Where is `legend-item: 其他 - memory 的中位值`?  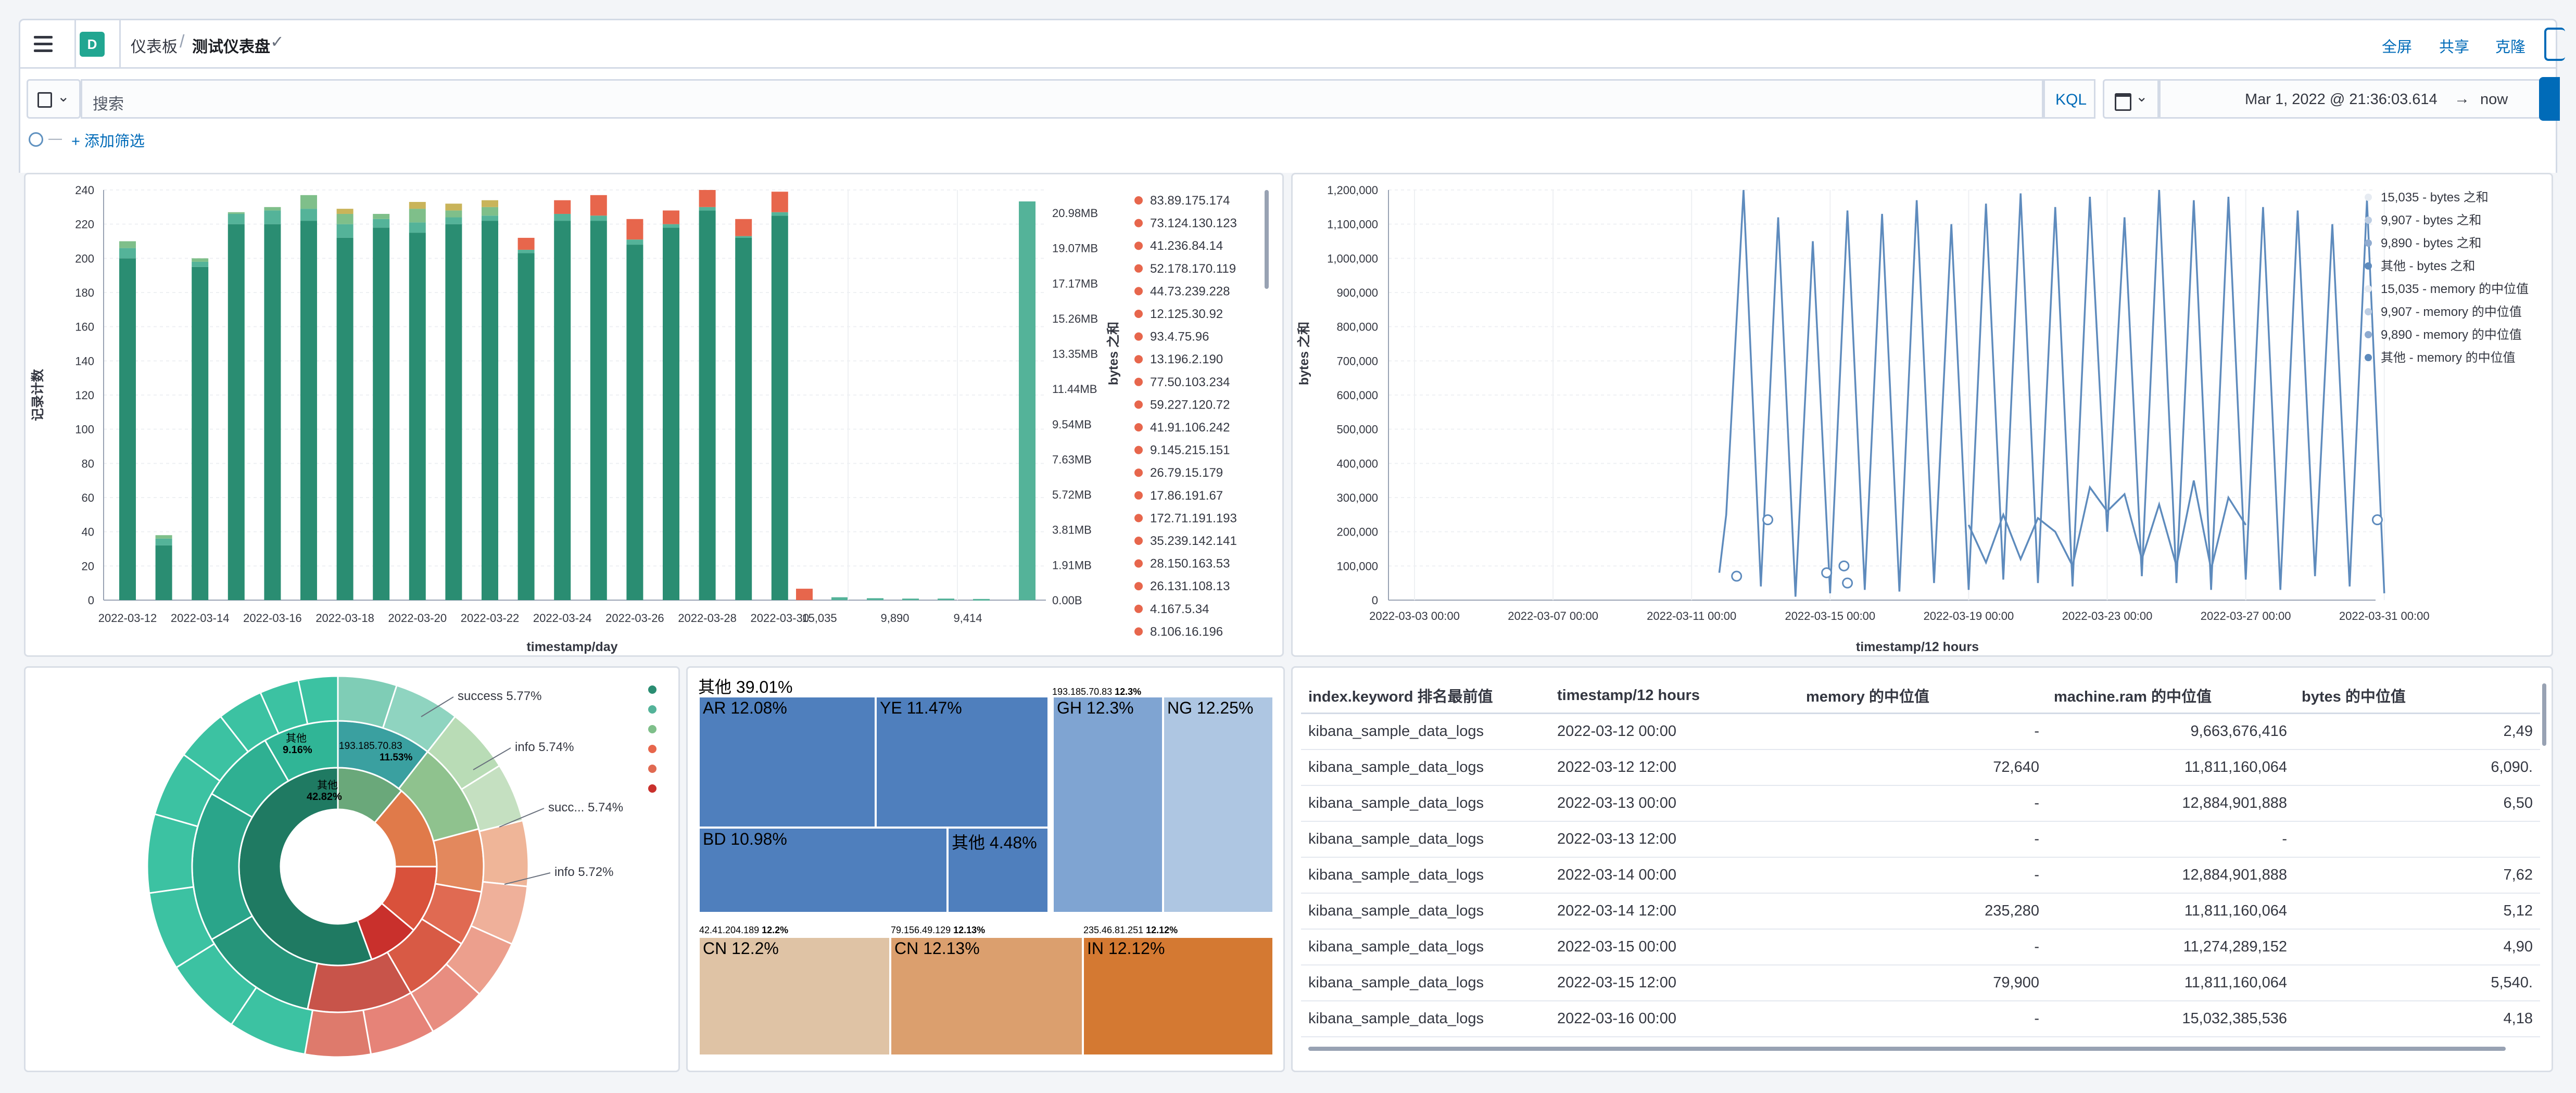 legend-item: 其他 - memory 的中位值 is located at coordinates (2448, 358).